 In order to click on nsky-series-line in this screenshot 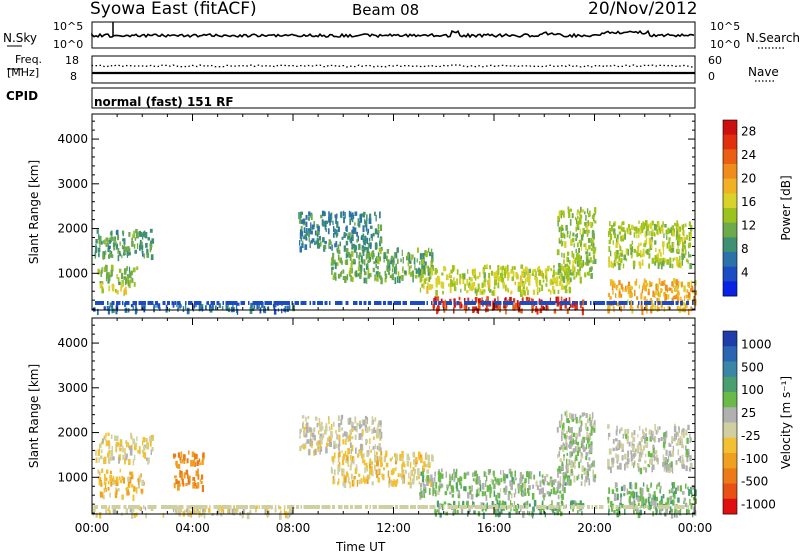, I will do `click(393, 34)`.